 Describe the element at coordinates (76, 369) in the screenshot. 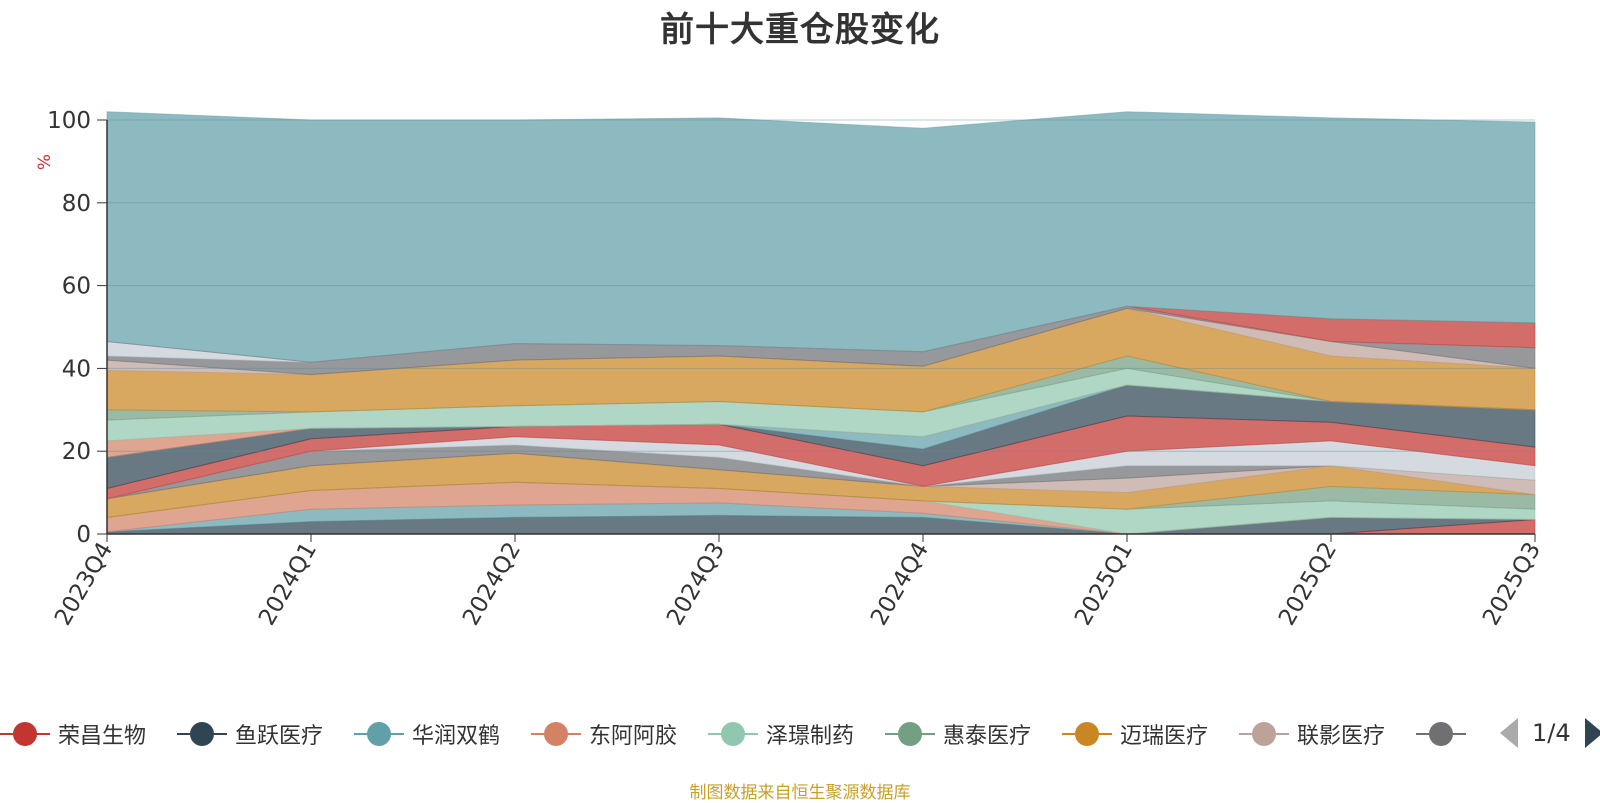

I see `y-tick-label: 40` at that location.